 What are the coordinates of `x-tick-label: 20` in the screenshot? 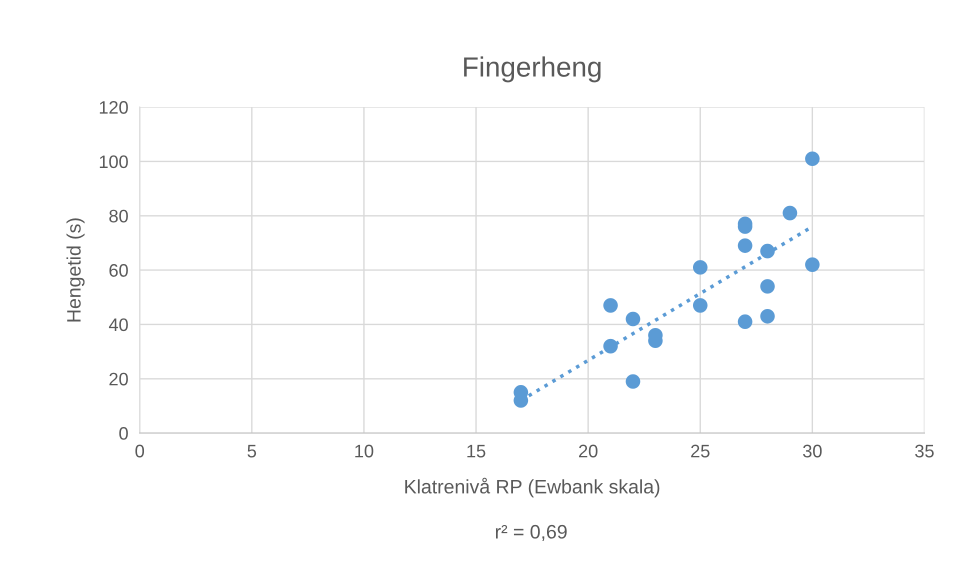 It's located at (588, 451).